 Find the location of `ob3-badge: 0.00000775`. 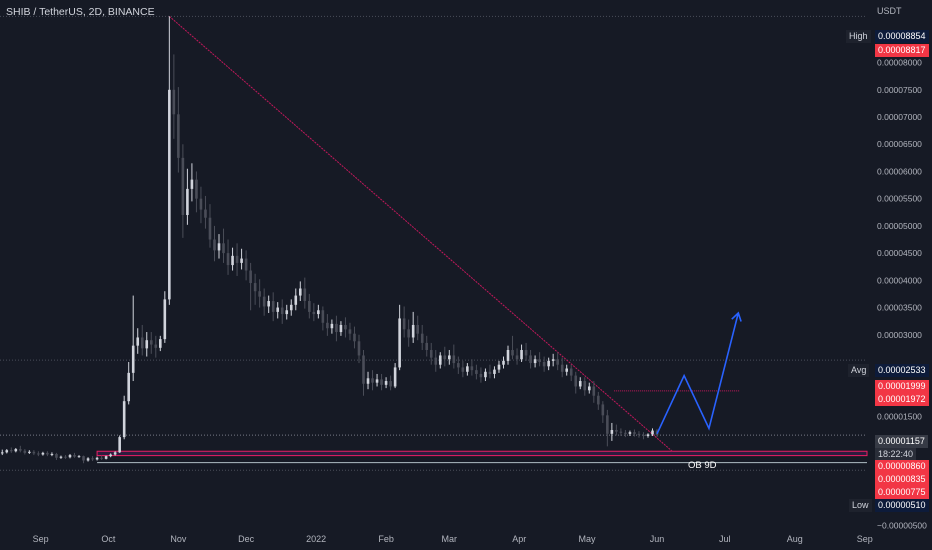

ob3-badge: 0.00000775 is located at coordinates (902, 492).